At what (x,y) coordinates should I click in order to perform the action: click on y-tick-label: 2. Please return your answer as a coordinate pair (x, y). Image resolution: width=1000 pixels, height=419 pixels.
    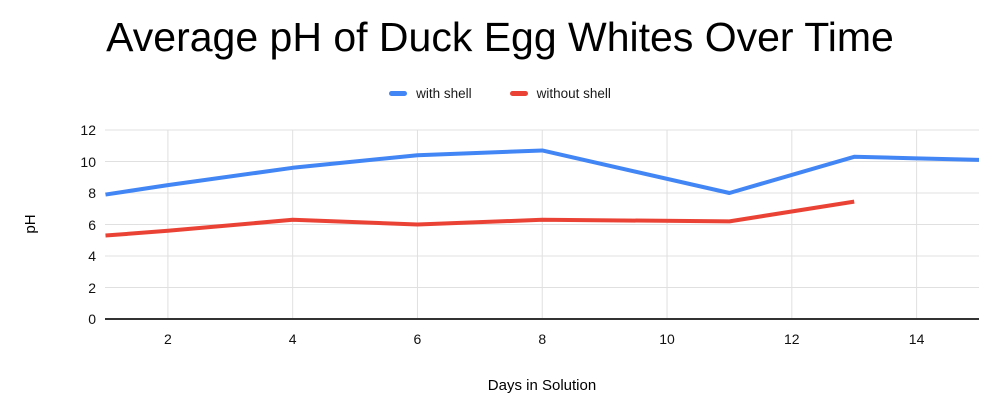
    Looking at the image, I should click on (92, 287).